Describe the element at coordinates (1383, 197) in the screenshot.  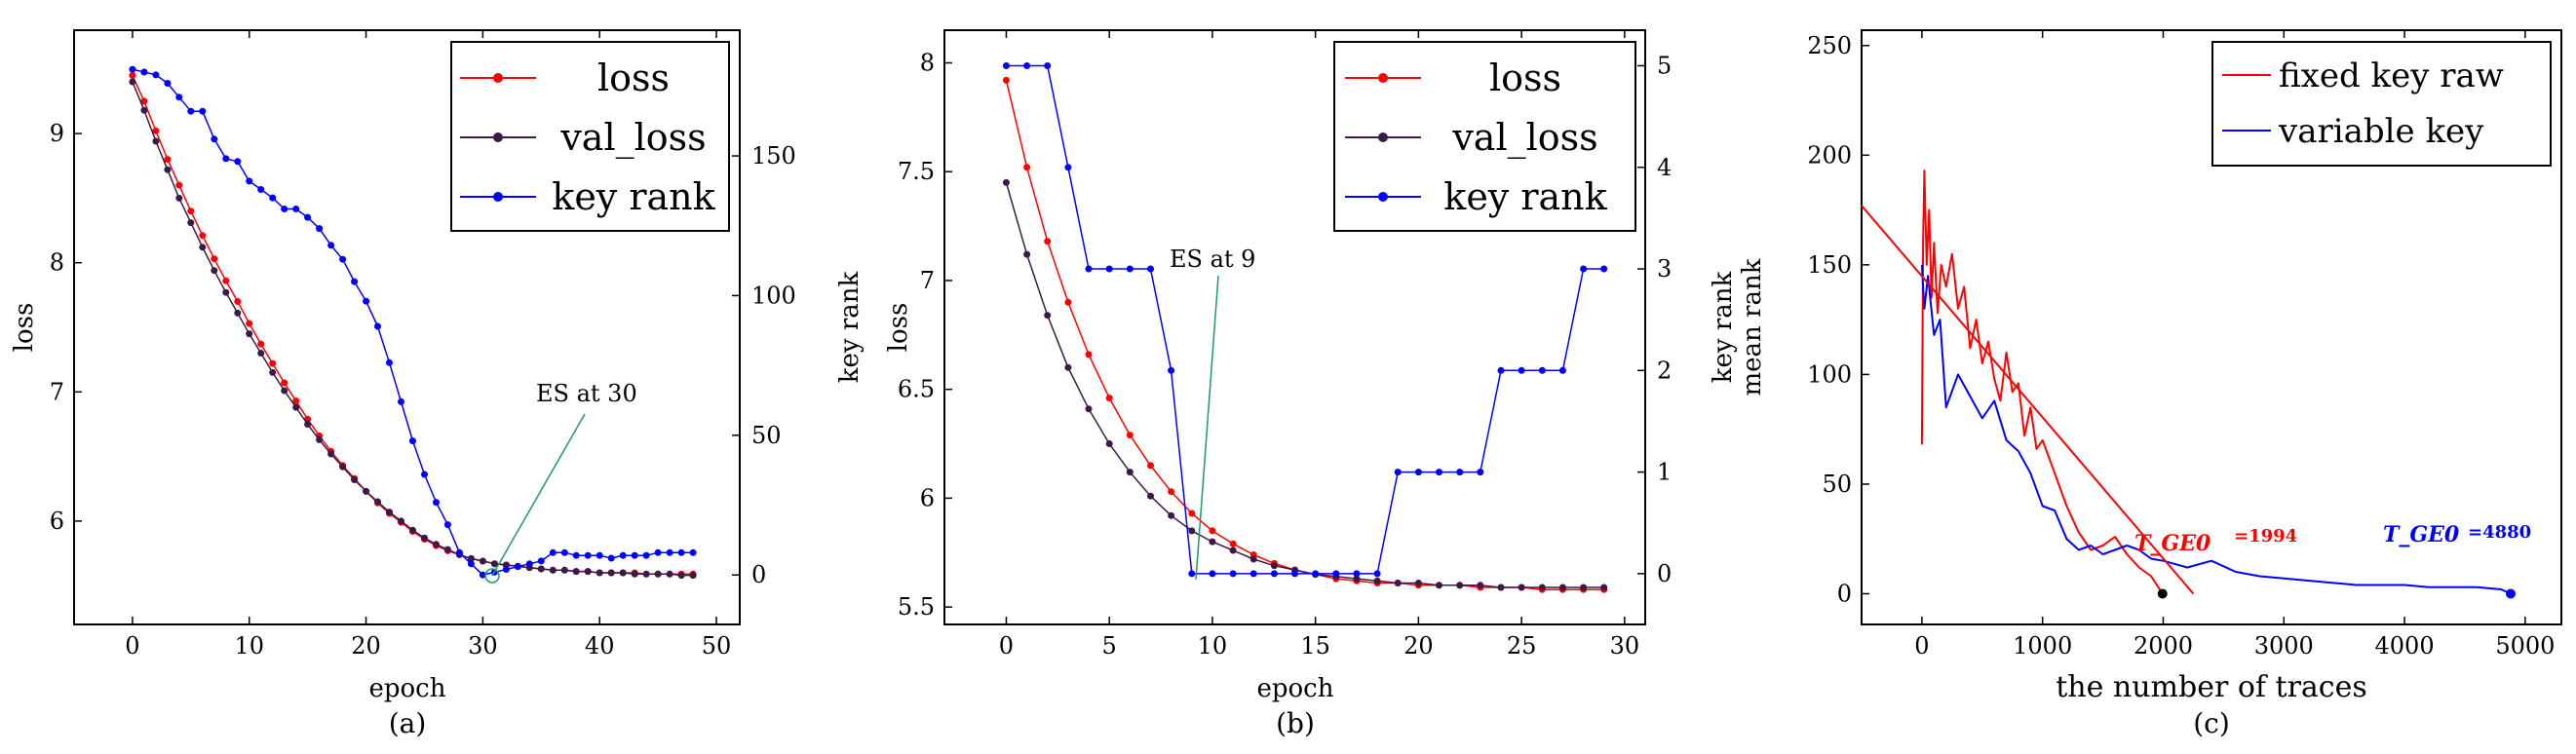
I see `chart-b-legend-marker-key-rank` at that location.